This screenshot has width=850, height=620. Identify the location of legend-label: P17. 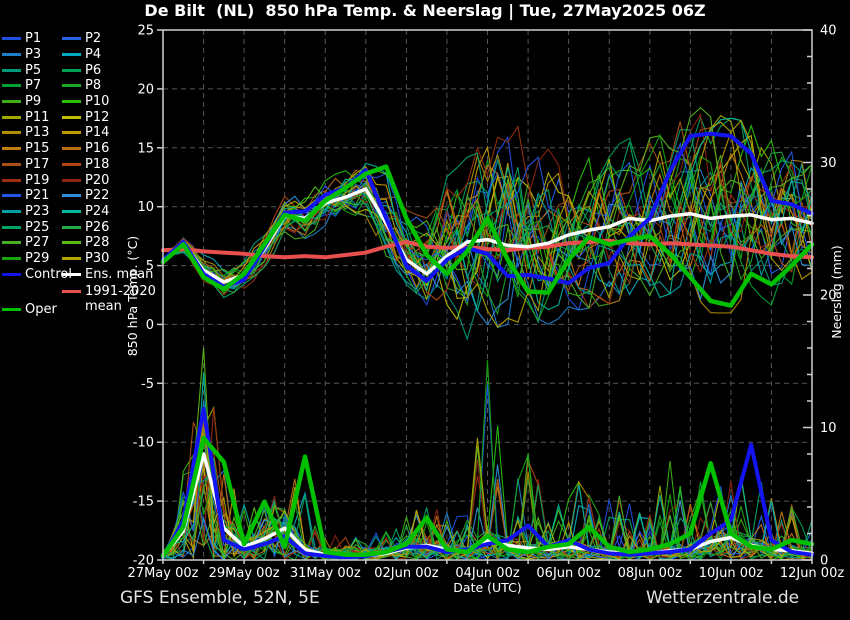
(37, 164).